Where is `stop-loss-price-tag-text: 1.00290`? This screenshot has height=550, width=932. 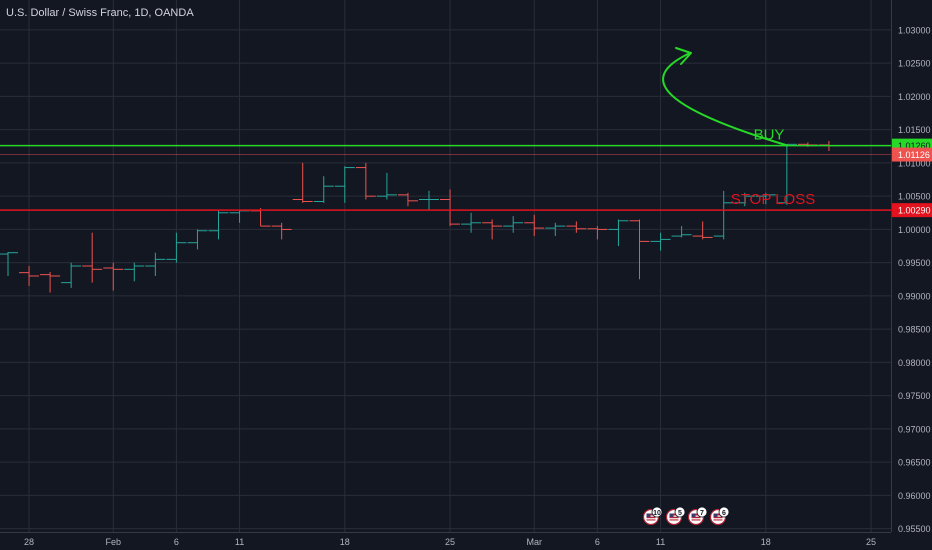 stop-loss-price-tag-text: 1.00290 is located at coordinates (914, 211).